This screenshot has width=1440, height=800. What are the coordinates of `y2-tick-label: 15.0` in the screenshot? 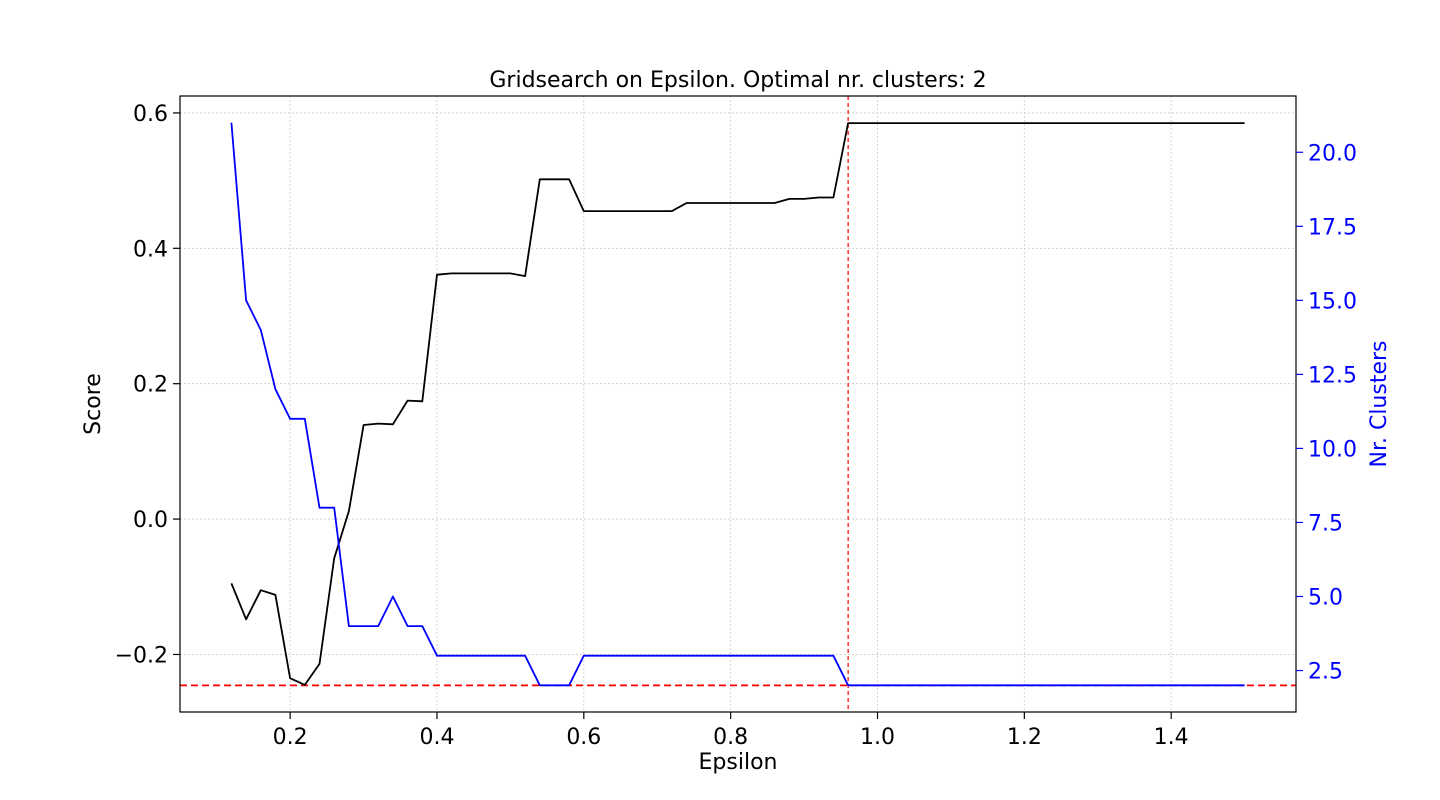 It's located at (1332, 301).